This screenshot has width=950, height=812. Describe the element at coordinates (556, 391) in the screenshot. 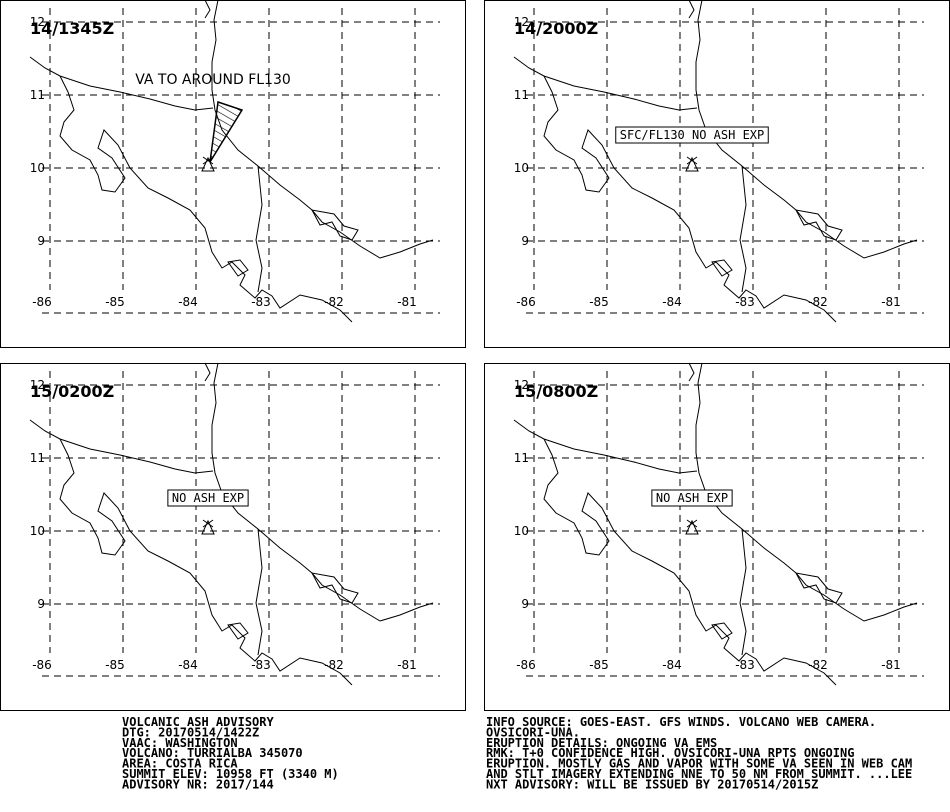

I see `valid-time: 15/0800Z` at that location.